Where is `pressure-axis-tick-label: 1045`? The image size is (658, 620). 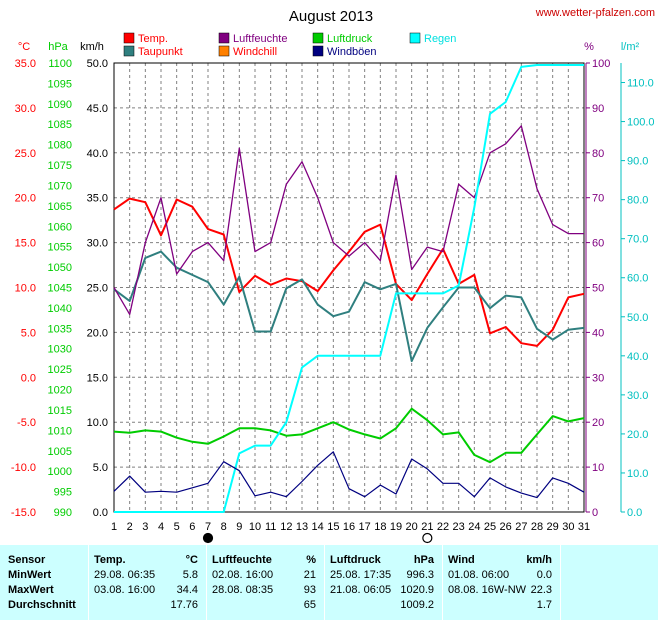 pressure-axis-tick-label: 1045 is located at coordinates (60, 289).